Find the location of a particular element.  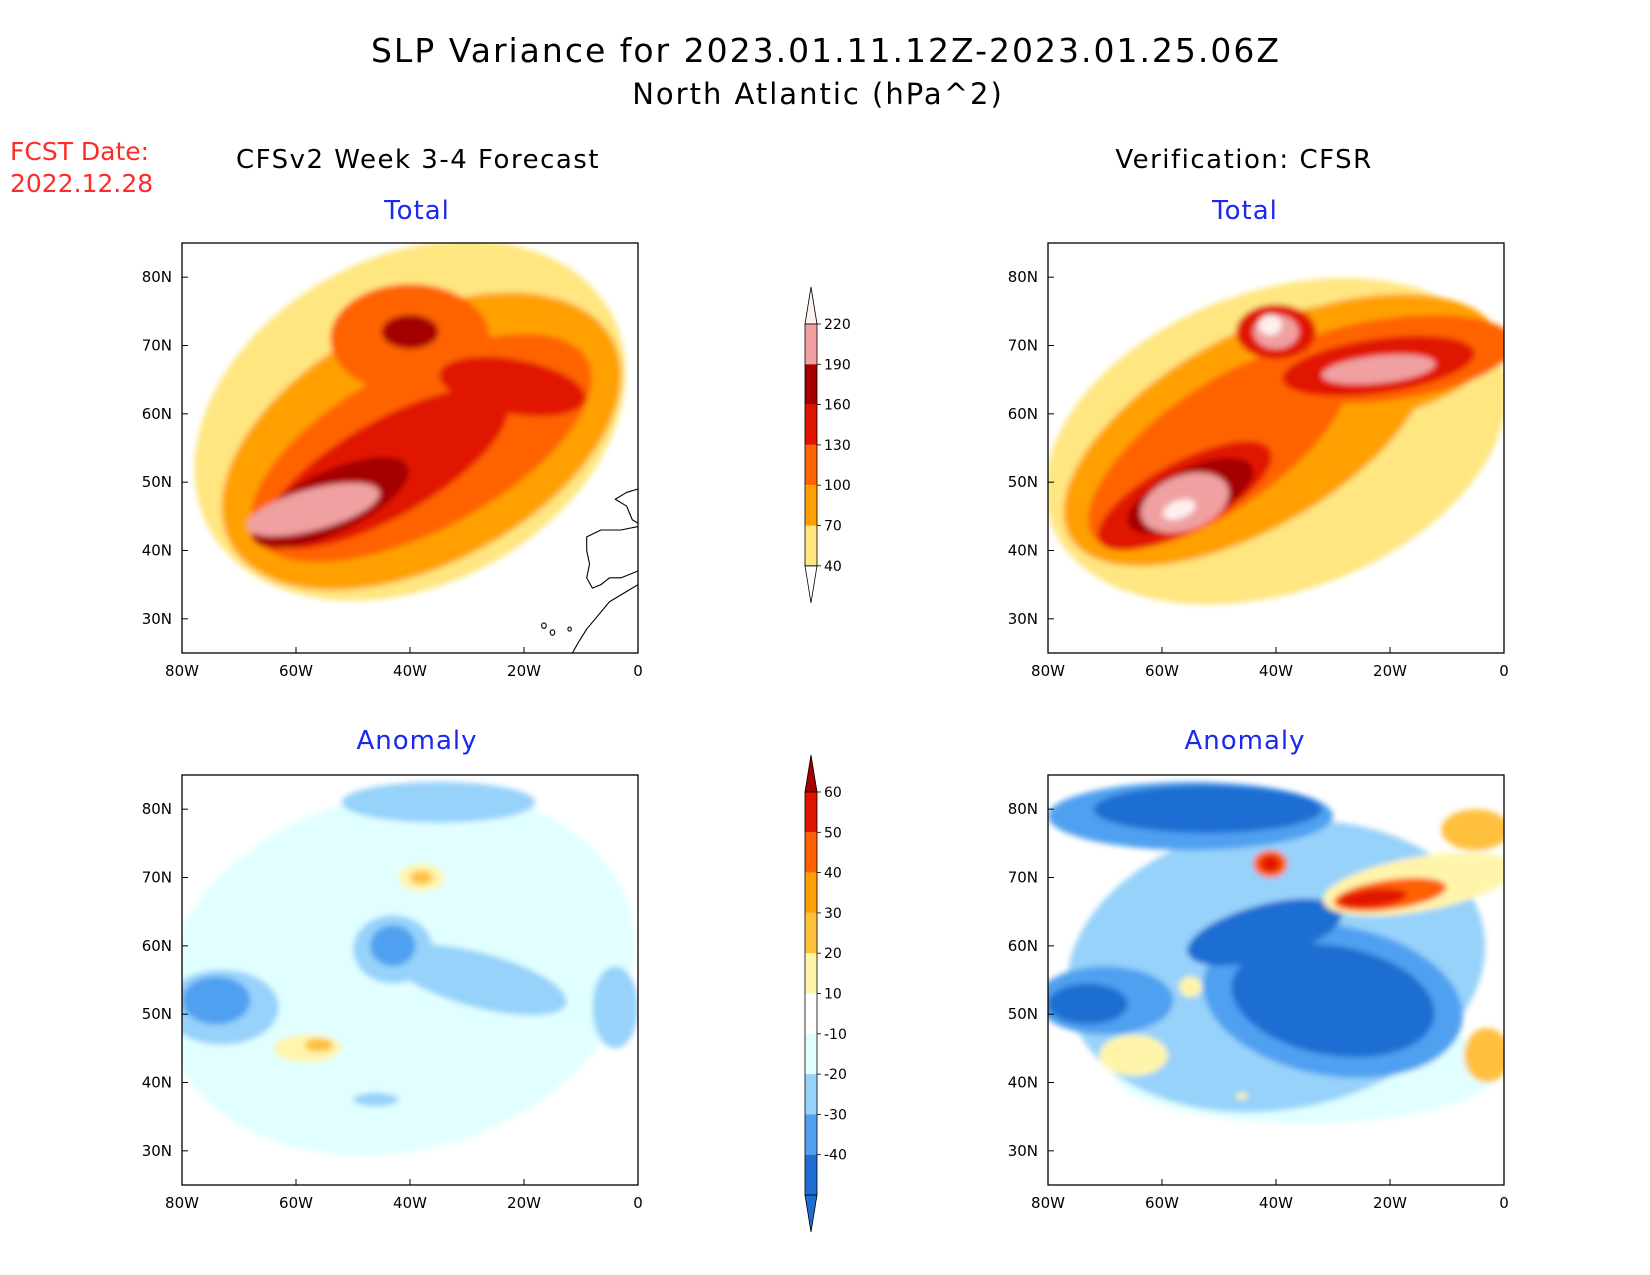

colorbar-label: 60 is located at coordinates (833, 793).